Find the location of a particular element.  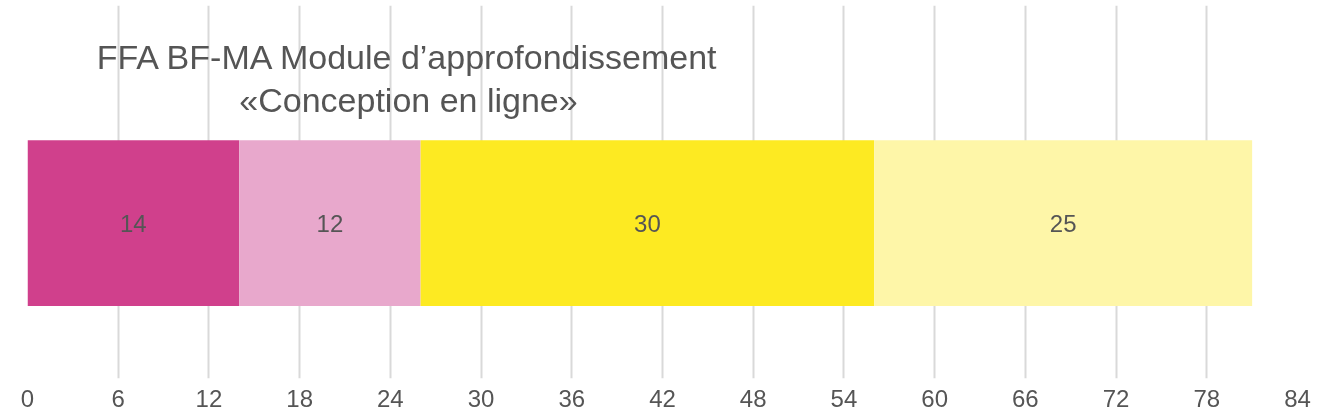

x-tick-label: 48 is located at coordinates (753, 396).